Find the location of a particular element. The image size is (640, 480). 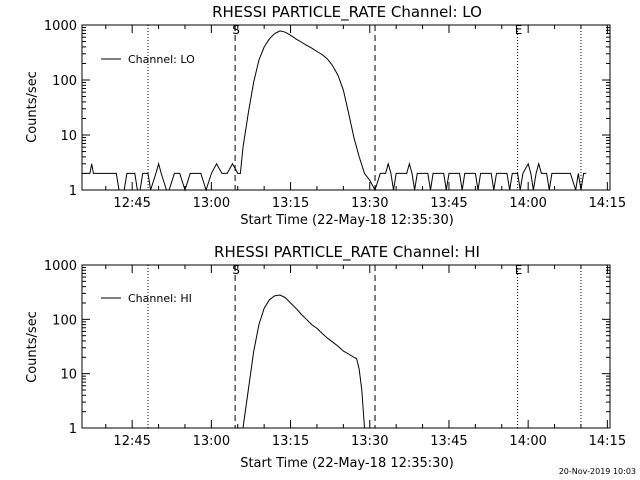

chart-title: RHESSI PARTICLE_RATE Channel: HI is located at coordinates (347, 252).